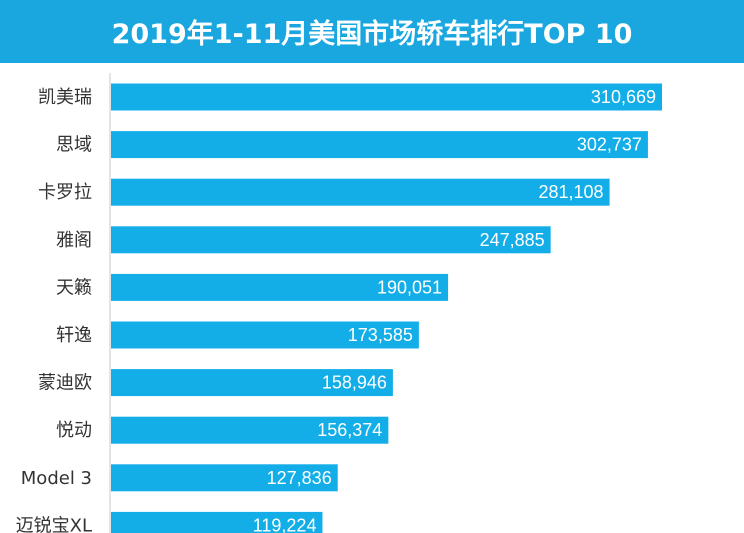 The width and height of the screenshot is (744, 533). I want to click on title-bar: 2019年1-11月美国市场轿车排行TOP 10, so click(372, 31).